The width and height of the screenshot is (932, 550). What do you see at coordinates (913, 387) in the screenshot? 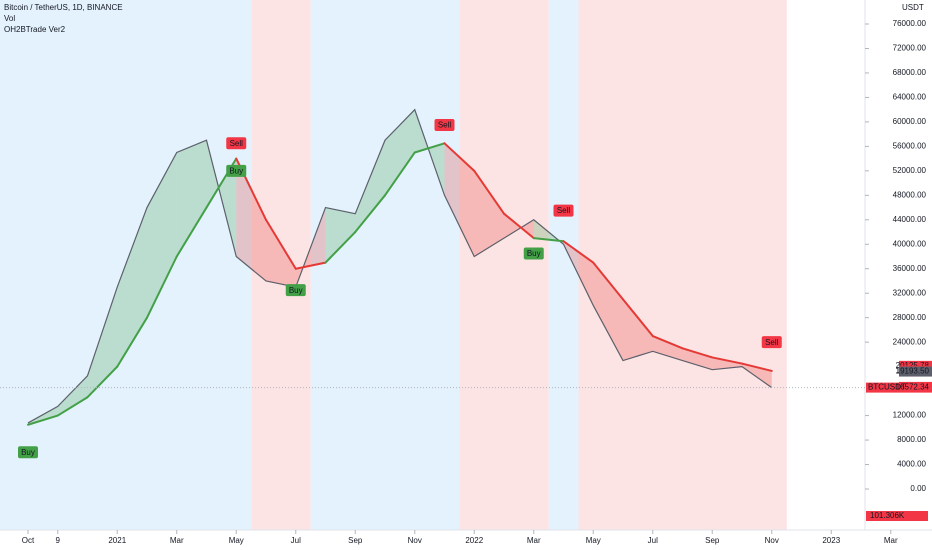
I see `price-tag-label: 16572.34` at bounding box center [913, 387].